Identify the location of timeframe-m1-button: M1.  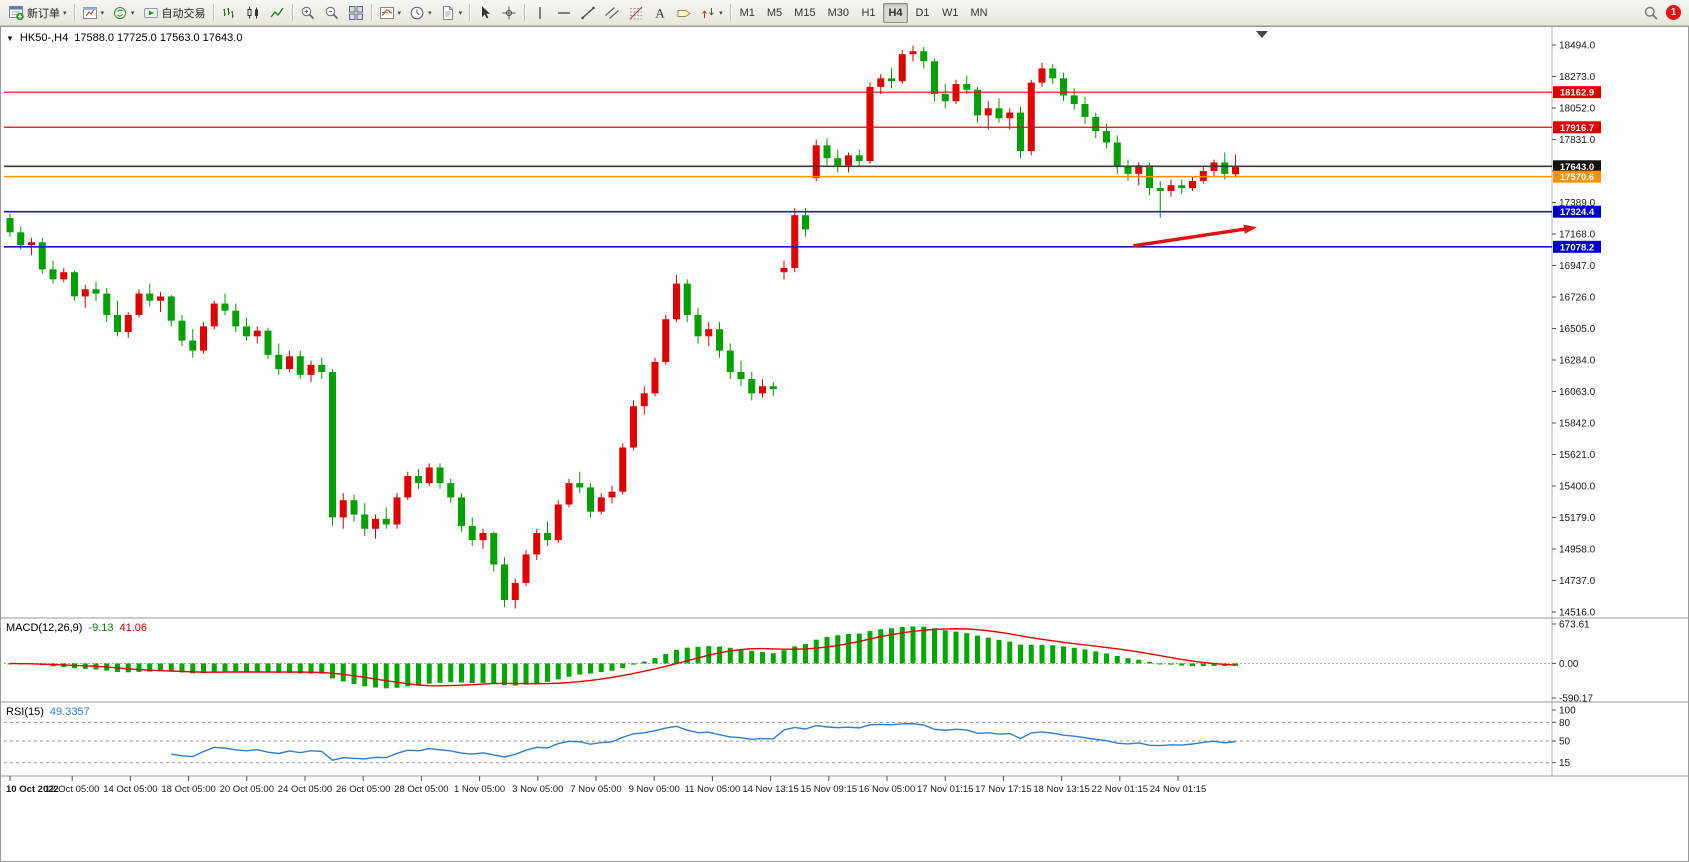
(747, 13).